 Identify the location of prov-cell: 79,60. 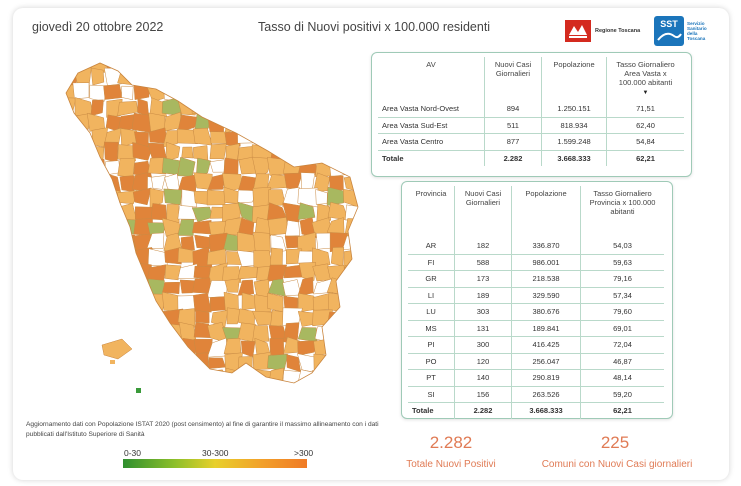
(622, 312).